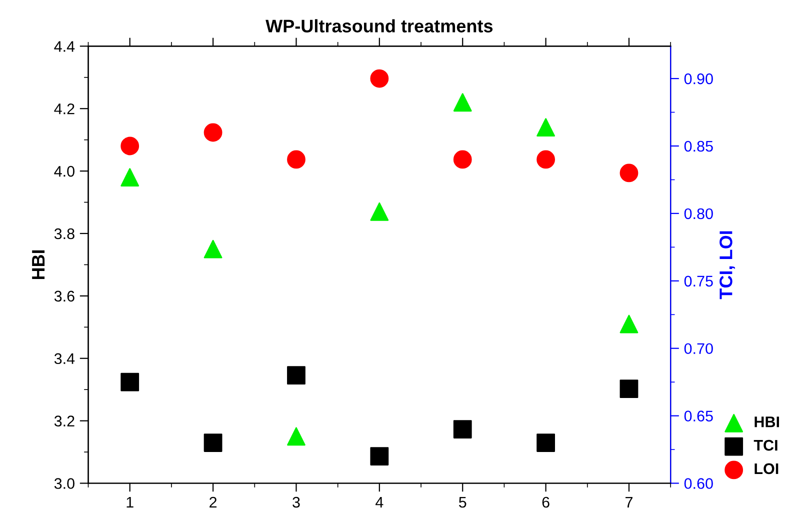 Image resolution: width=788 pixels, height=513 pixels. What do you see at coordinates (698, 214) in the screenshot?
I see `y2-tick-label: 0.80` at bounding box center [698, 214].